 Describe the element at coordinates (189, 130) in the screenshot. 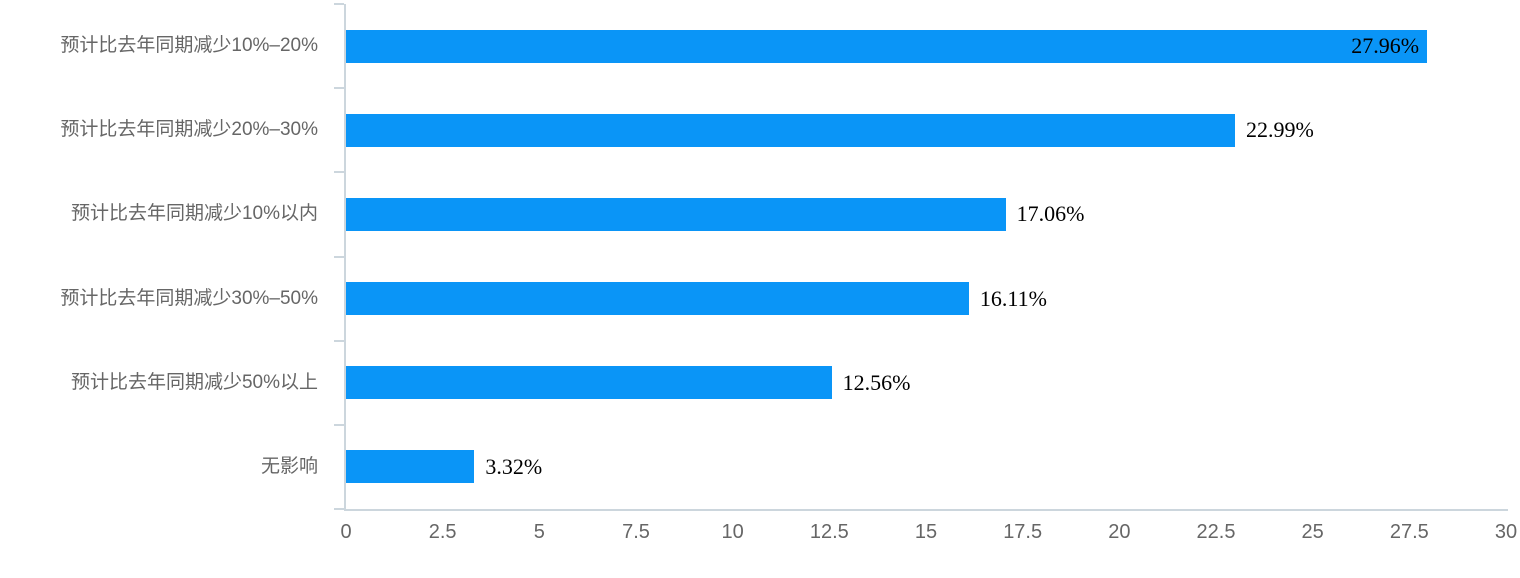

I see `category-label: 预计比去年同期减少20%–30%` at that location.